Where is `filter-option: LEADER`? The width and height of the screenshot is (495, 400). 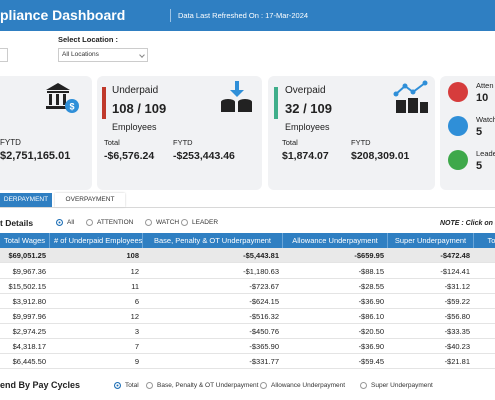 filter-option: LEADER is located at coordinates (199, 222).